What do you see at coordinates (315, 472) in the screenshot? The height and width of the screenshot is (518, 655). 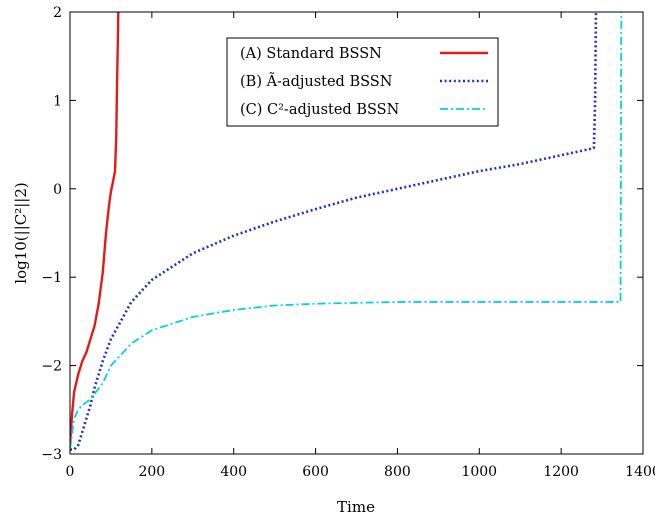 I see `x-tick-label: 600` at bounding box center [315, 472].